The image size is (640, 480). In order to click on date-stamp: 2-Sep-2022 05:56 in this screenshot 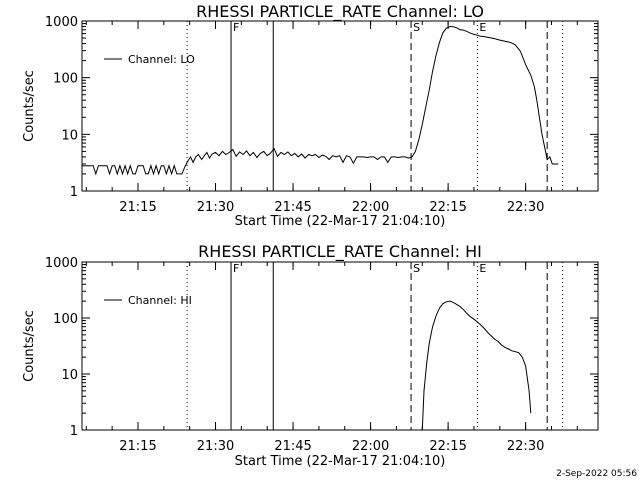, I will do `click(596, 474)`.